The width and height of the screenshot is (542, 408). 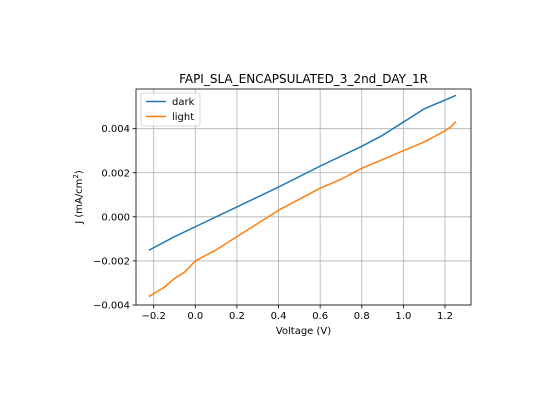 What do you see at coordinates (279, 316) in the screenshot?
I see `x-tick-label: 0.4` at bounding box center [279, 316].